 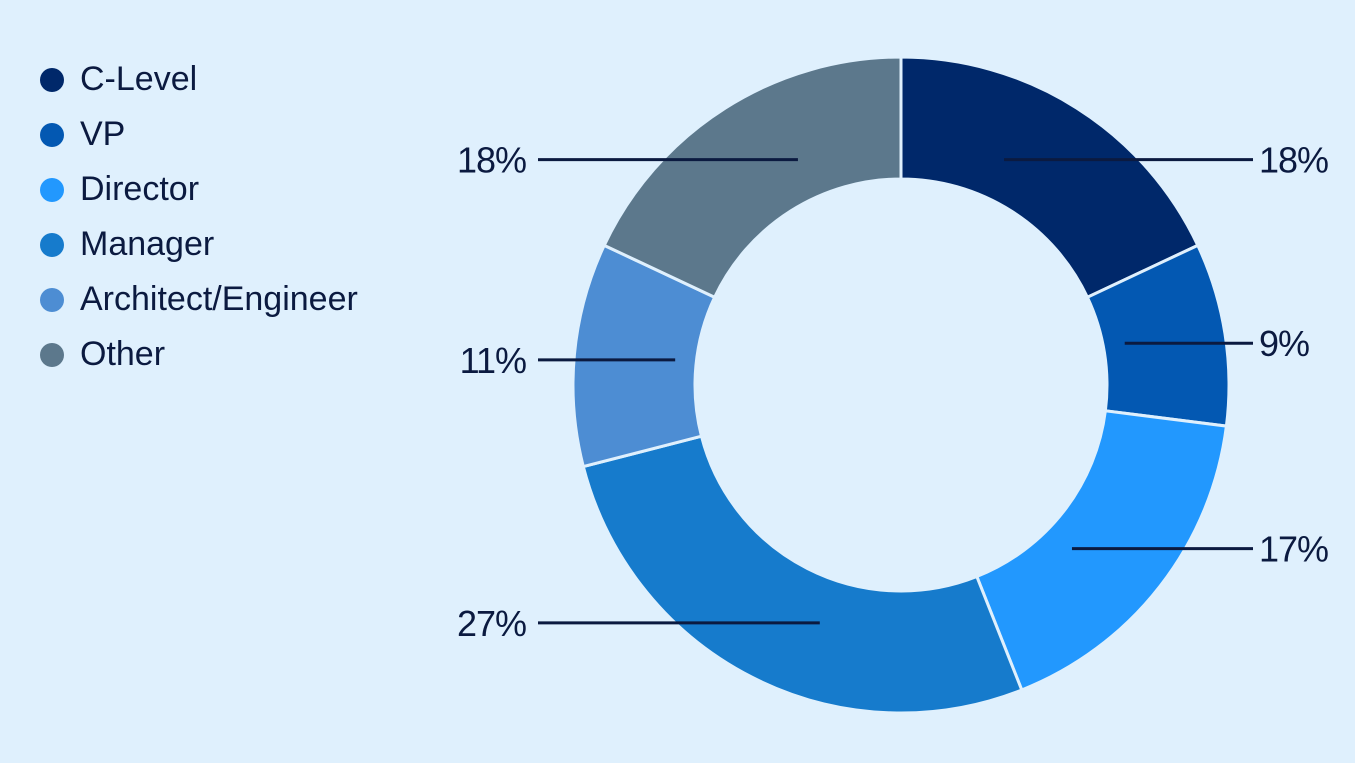 I want to click on data-label: 11%, so click(x=493, y=360).